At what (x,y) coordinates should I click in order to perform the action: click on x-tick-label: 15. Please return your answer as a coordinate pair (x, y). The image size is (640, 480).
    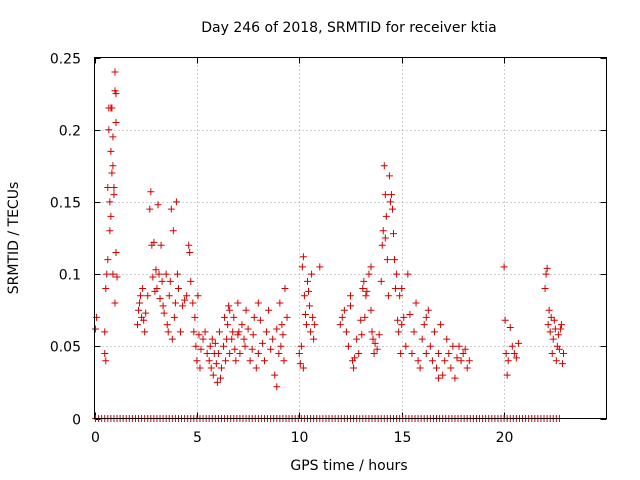
    Looking at the image, I should click on (403, 438).